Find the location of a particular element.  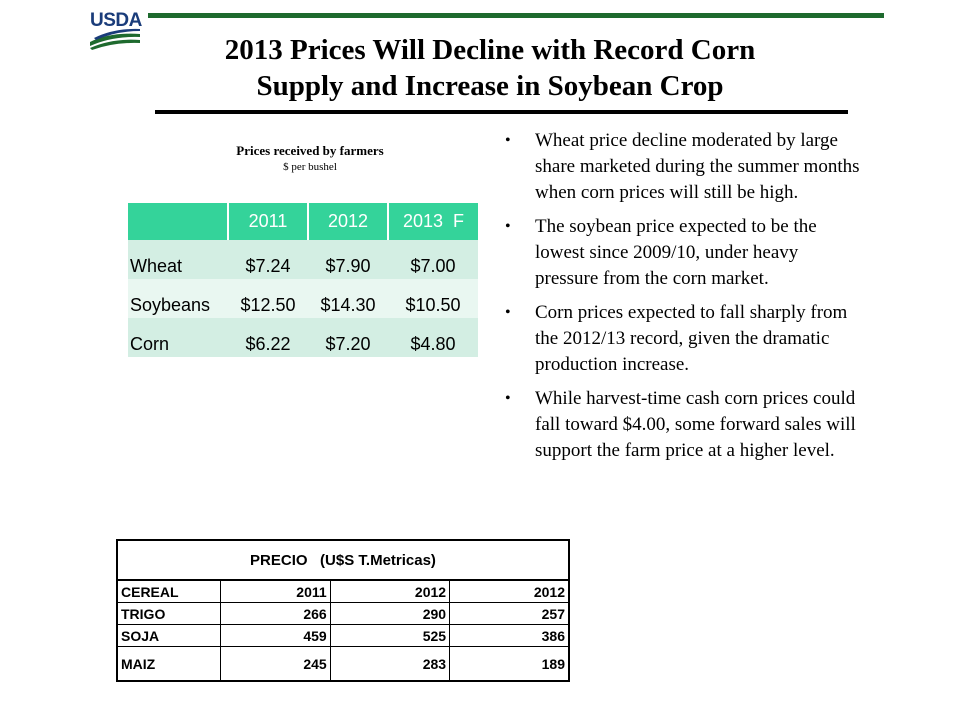

header-bar is located at coordinates (516, 15).